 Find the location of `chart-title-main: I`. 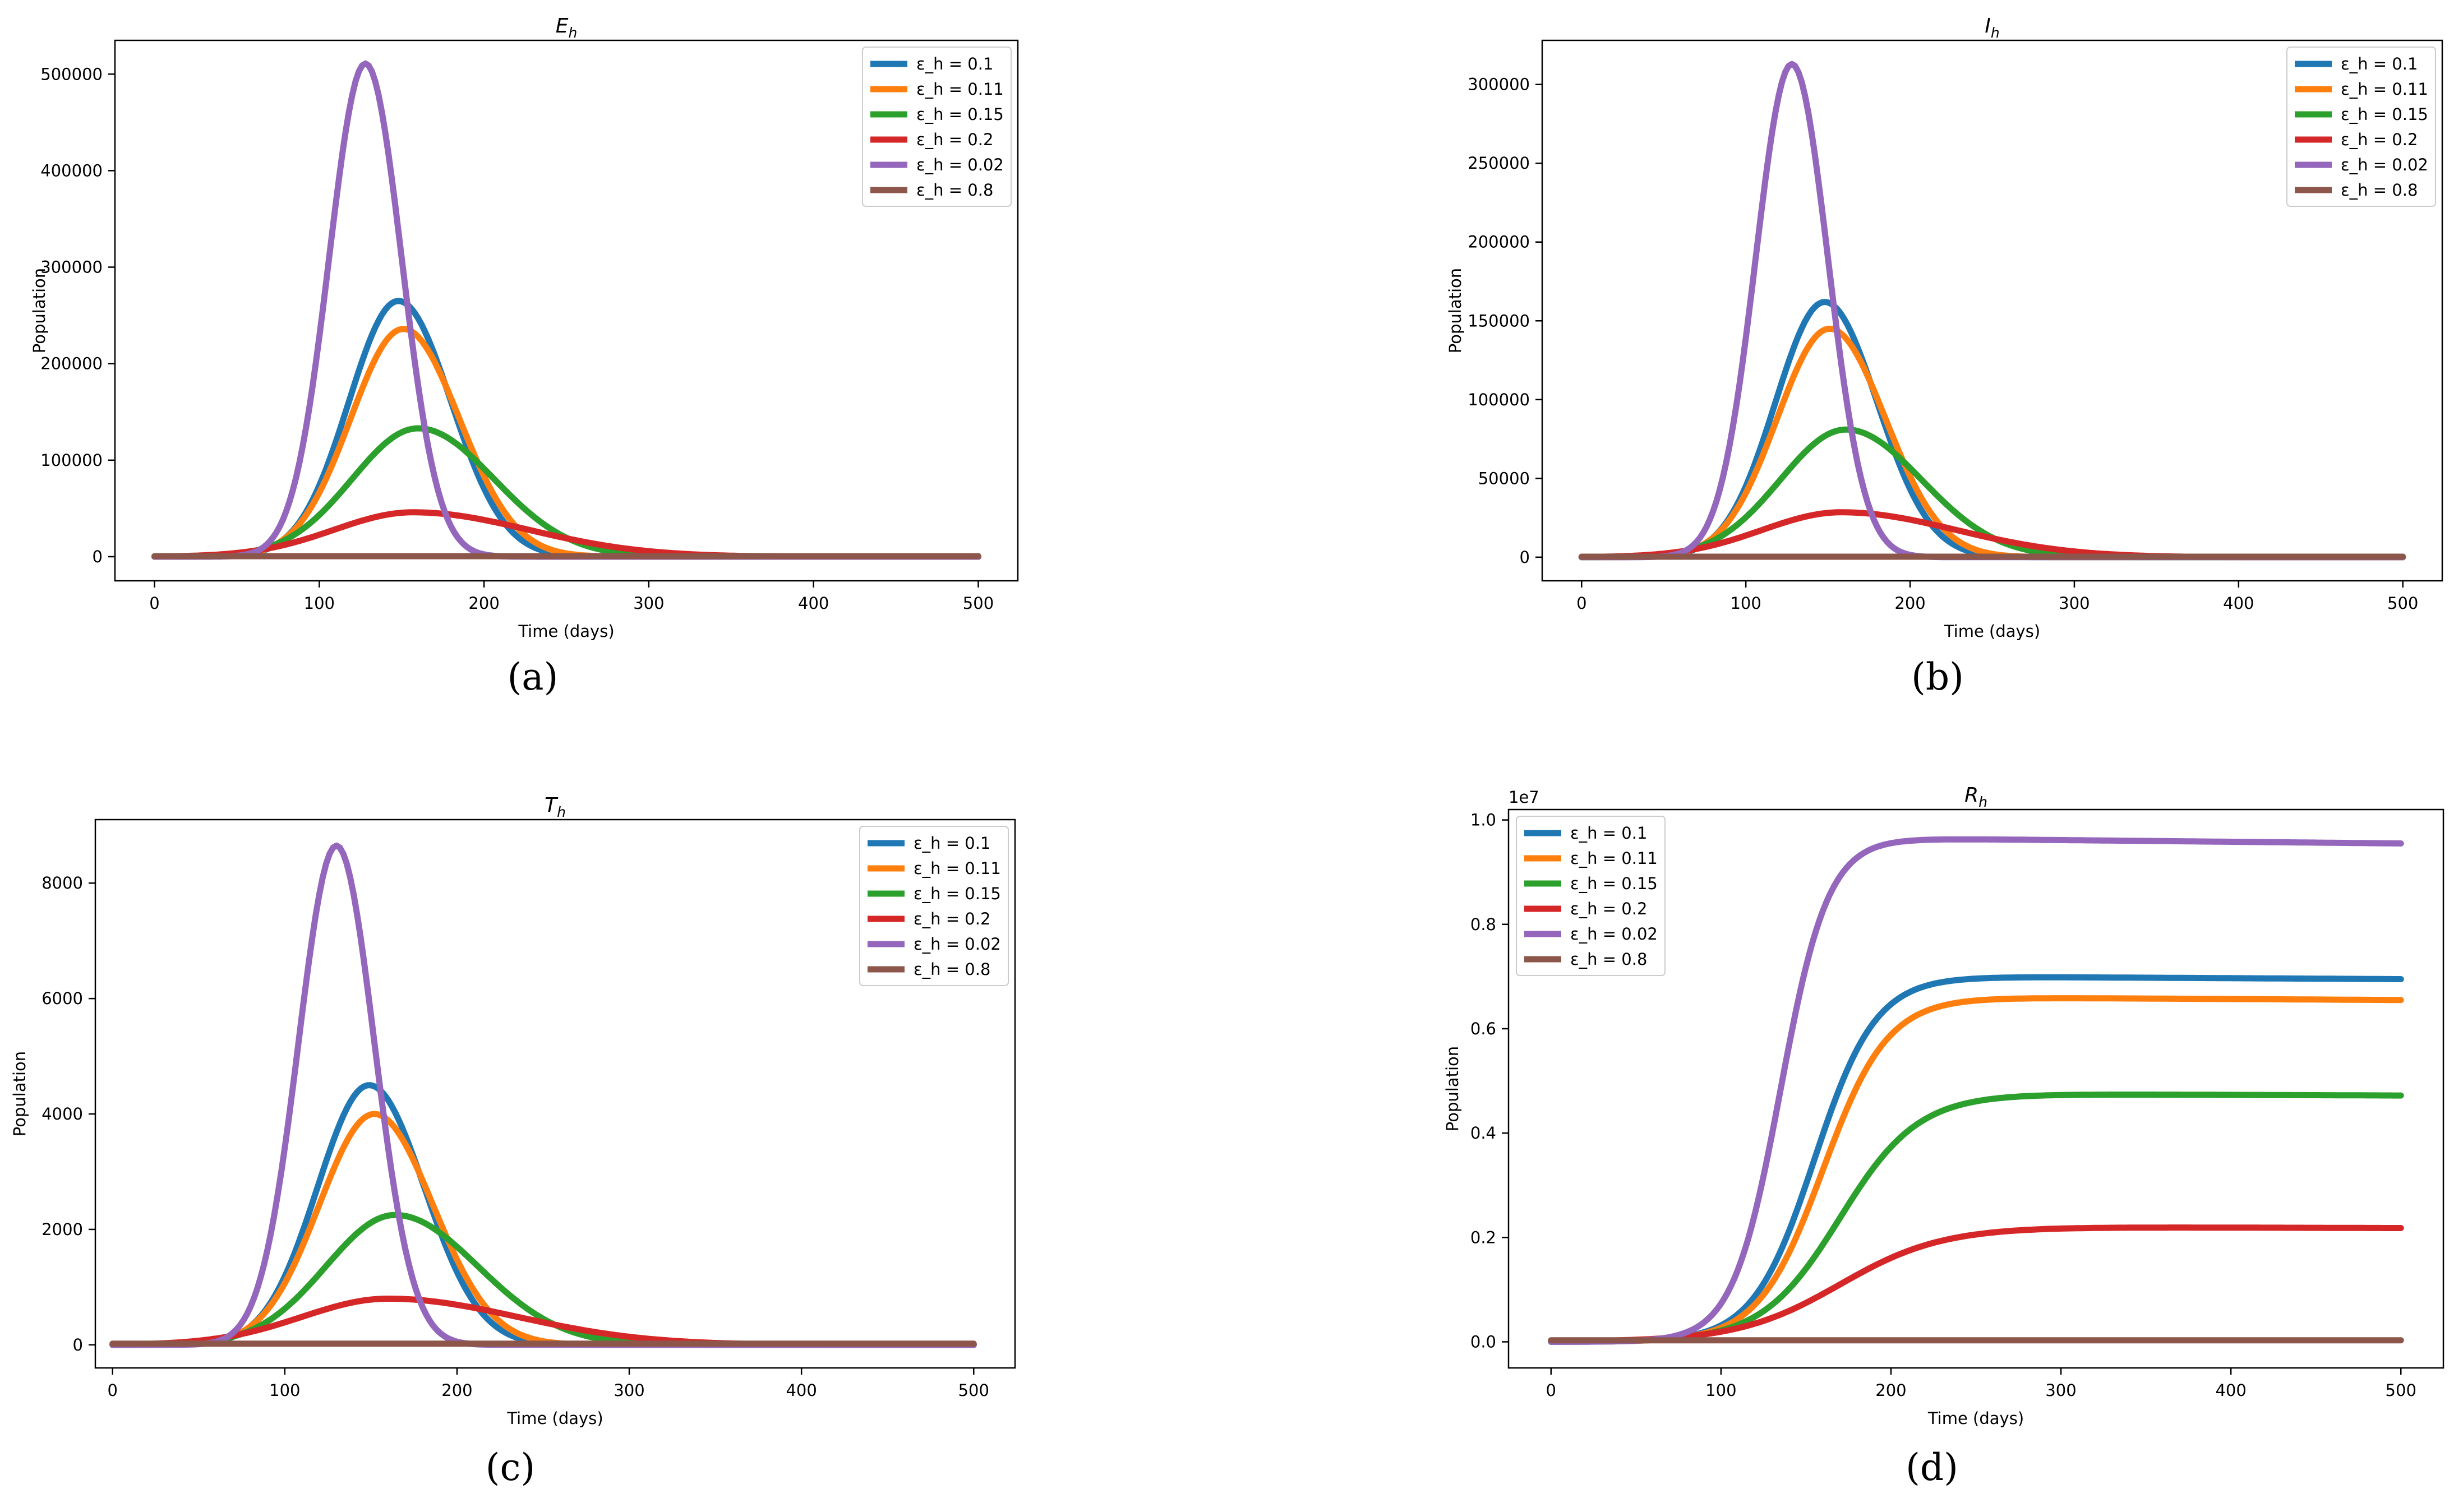

chart-title-main: I is located at coordinates (1988, 27).